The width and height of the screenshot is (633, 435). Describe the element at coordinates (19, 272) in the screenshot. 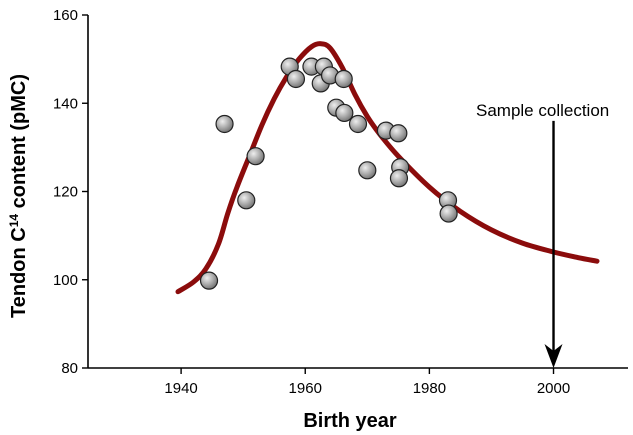

I see `y-axis-label-main: Tendon C` at that location.